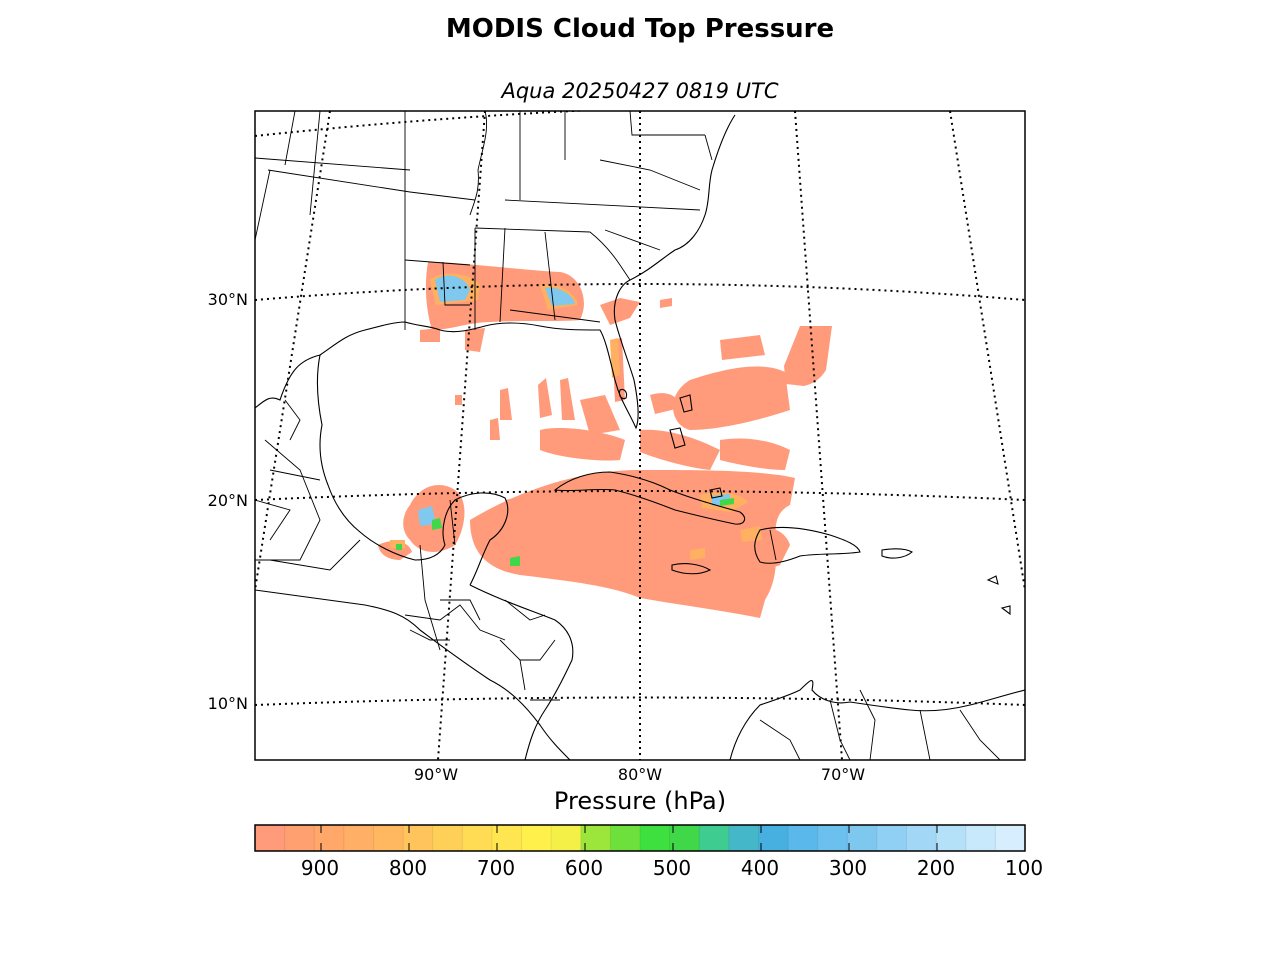 The image size is (1280, 960). Describe the element at coordinates (605, 440) in the screenshot. I see `cloud-top-pressure-field` at that location.